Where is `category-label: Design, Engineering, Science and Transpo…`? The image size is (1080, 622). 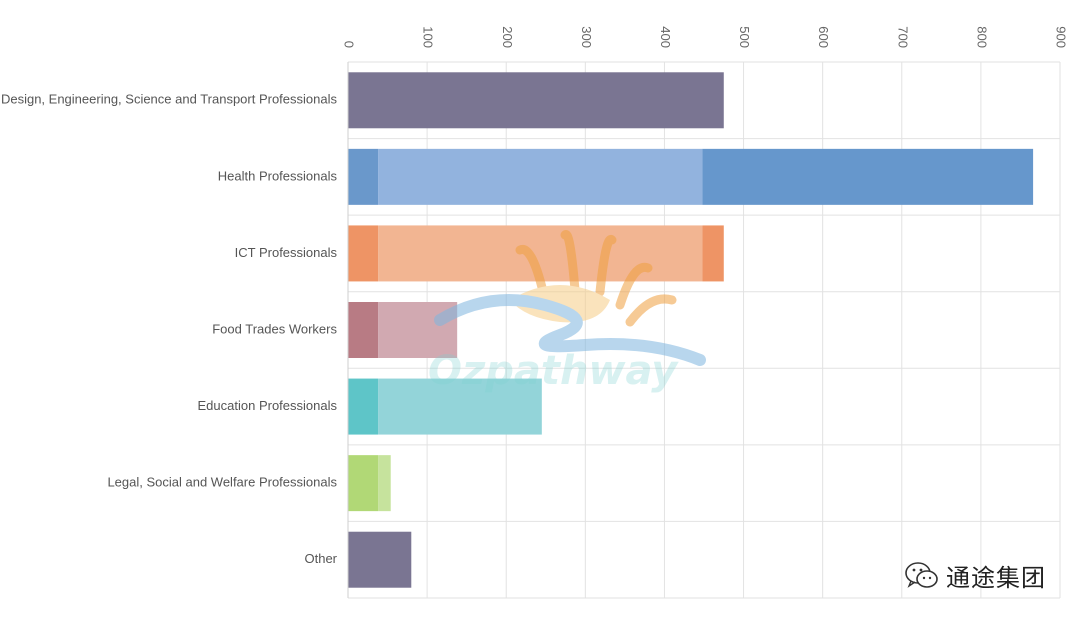
category-label: Design, Engineering, Science and Transpo… is located at coordinates (169, 99).